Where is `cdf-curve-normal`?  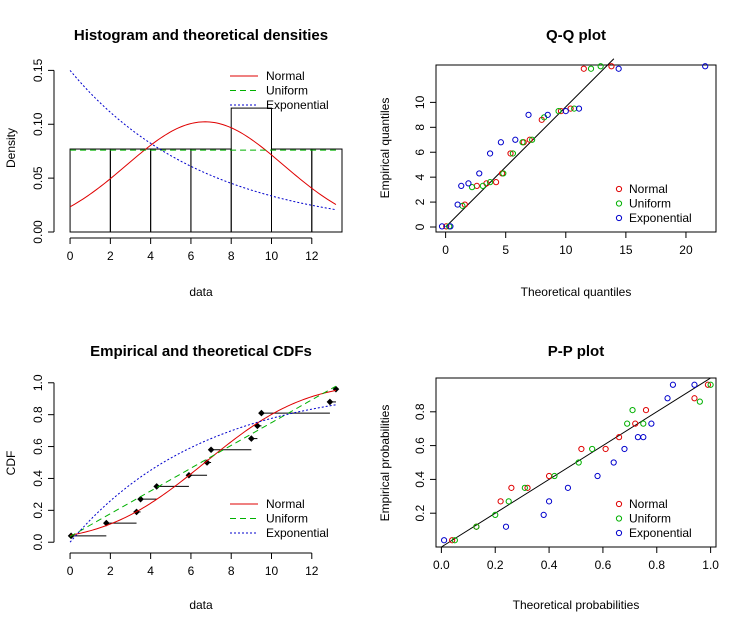 cdf-curve-normal is located at coordinates (203, 462).